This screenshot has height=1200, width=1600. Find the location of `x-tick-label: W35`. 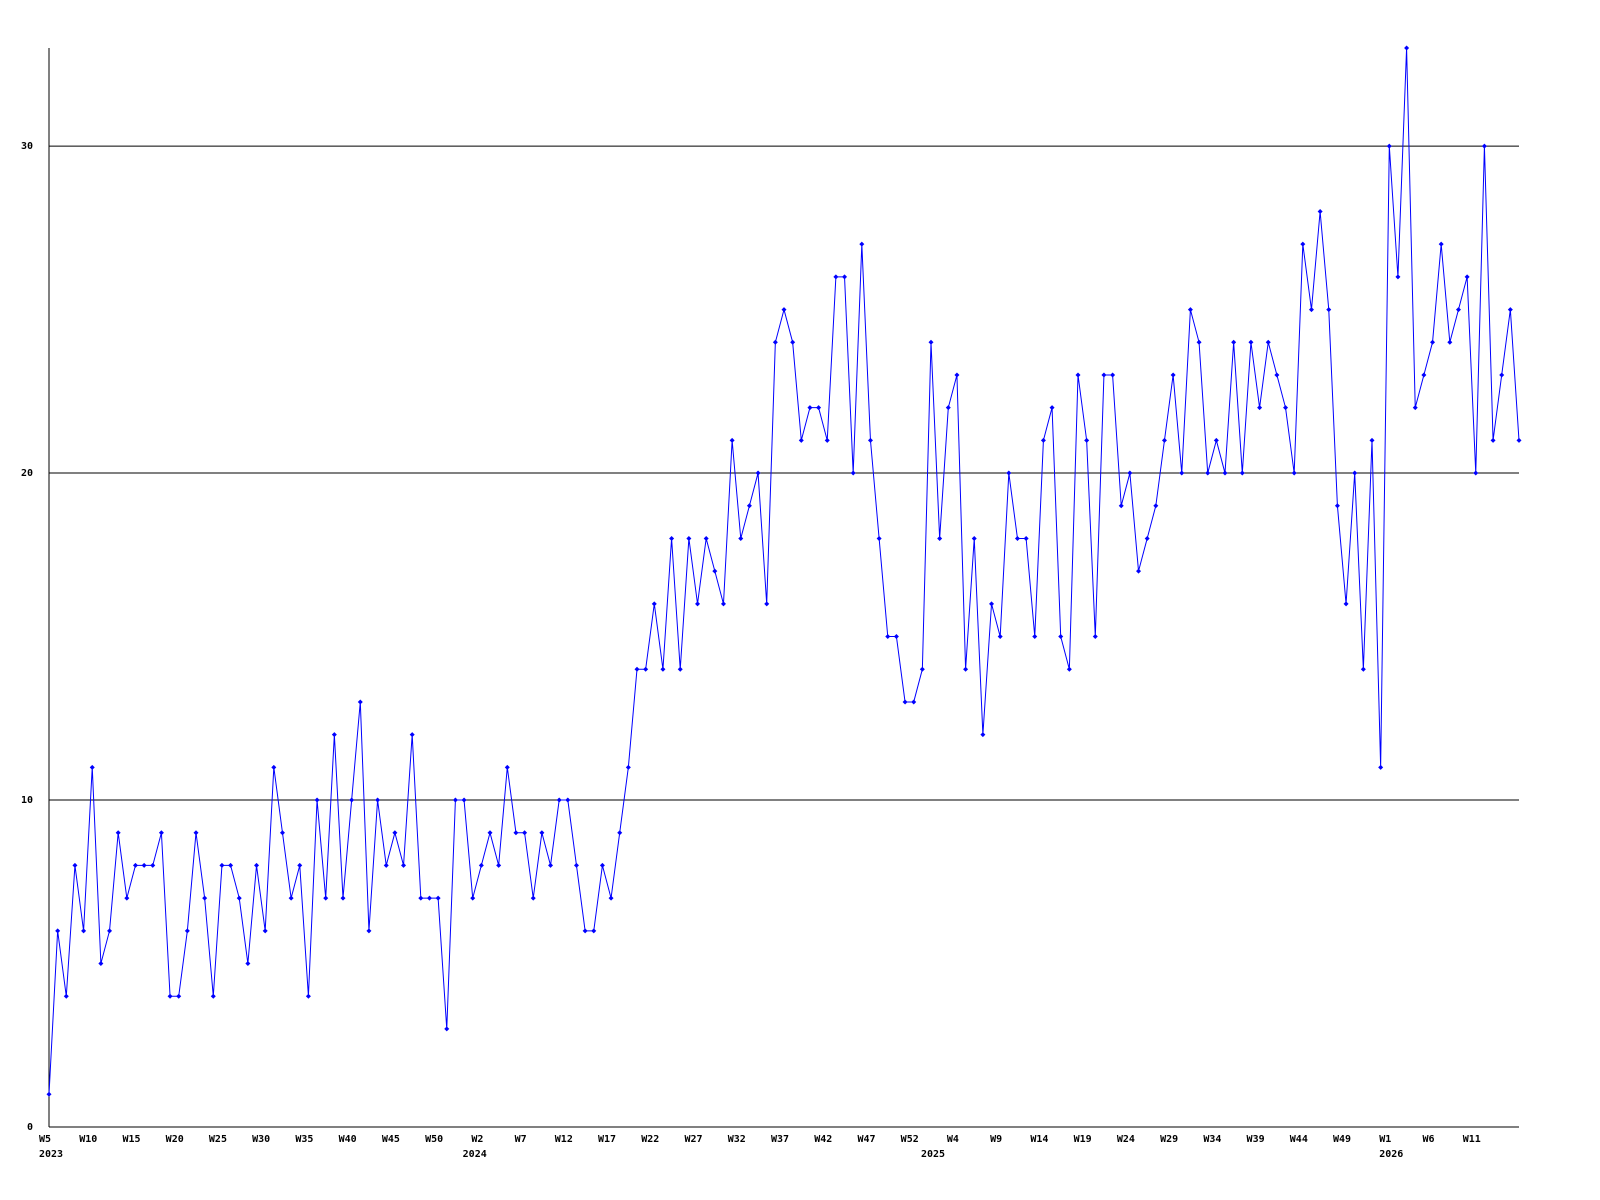

x-tick-label: W35 is located at coordinates (304, 1139).